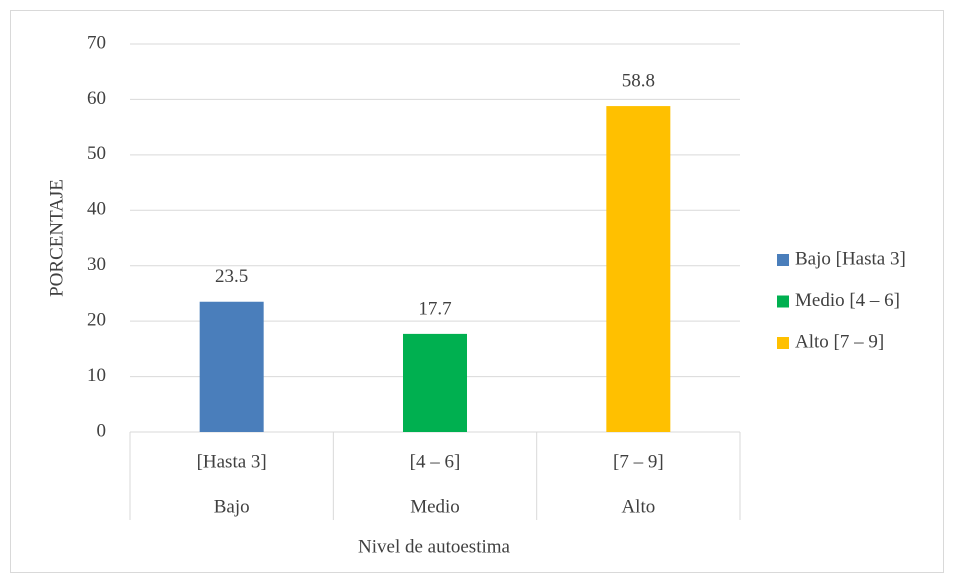  What do you see at coordinates (231, 276) in the screenshot?
I see `data-label: 23.5` at bounding box center [231, 276].